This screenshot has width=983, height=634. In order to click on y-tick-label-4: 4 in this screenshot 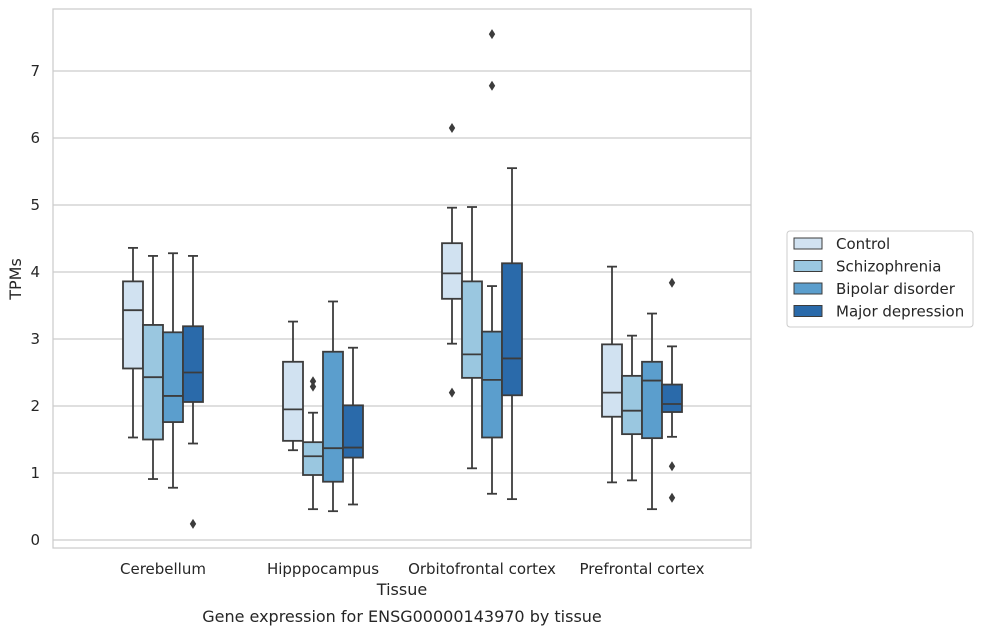, I will do `click(35, 272)`.